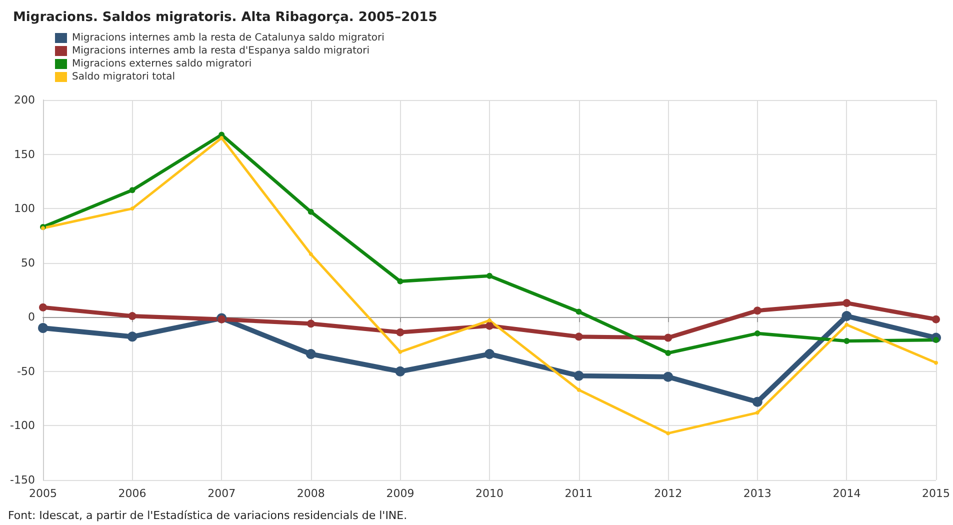  What do you see at coordinates (22, 480) in the screenshot?
I see `y-tick-label: -150` at bounding box center [22, 480].